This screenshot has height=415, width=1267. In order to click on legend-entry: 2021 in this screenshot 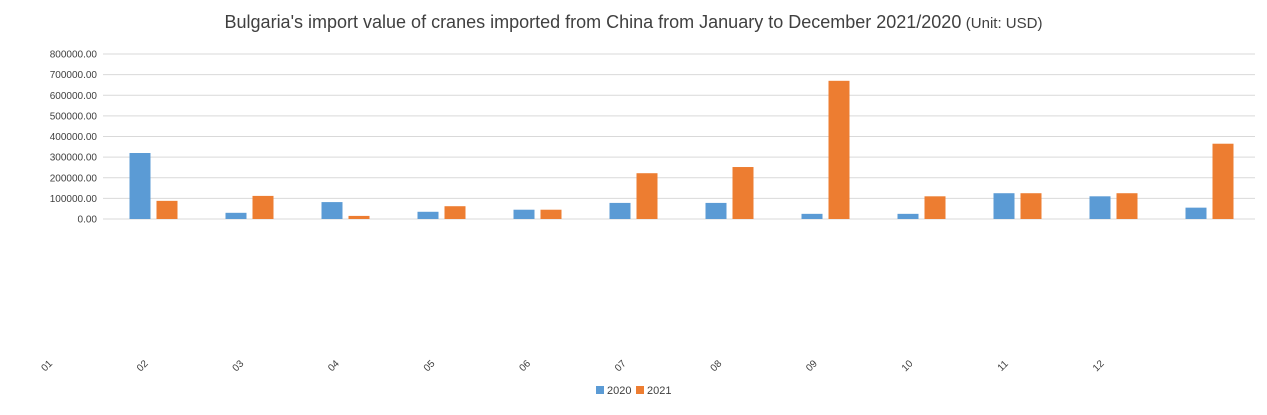, I will do `click(659, 391)`.